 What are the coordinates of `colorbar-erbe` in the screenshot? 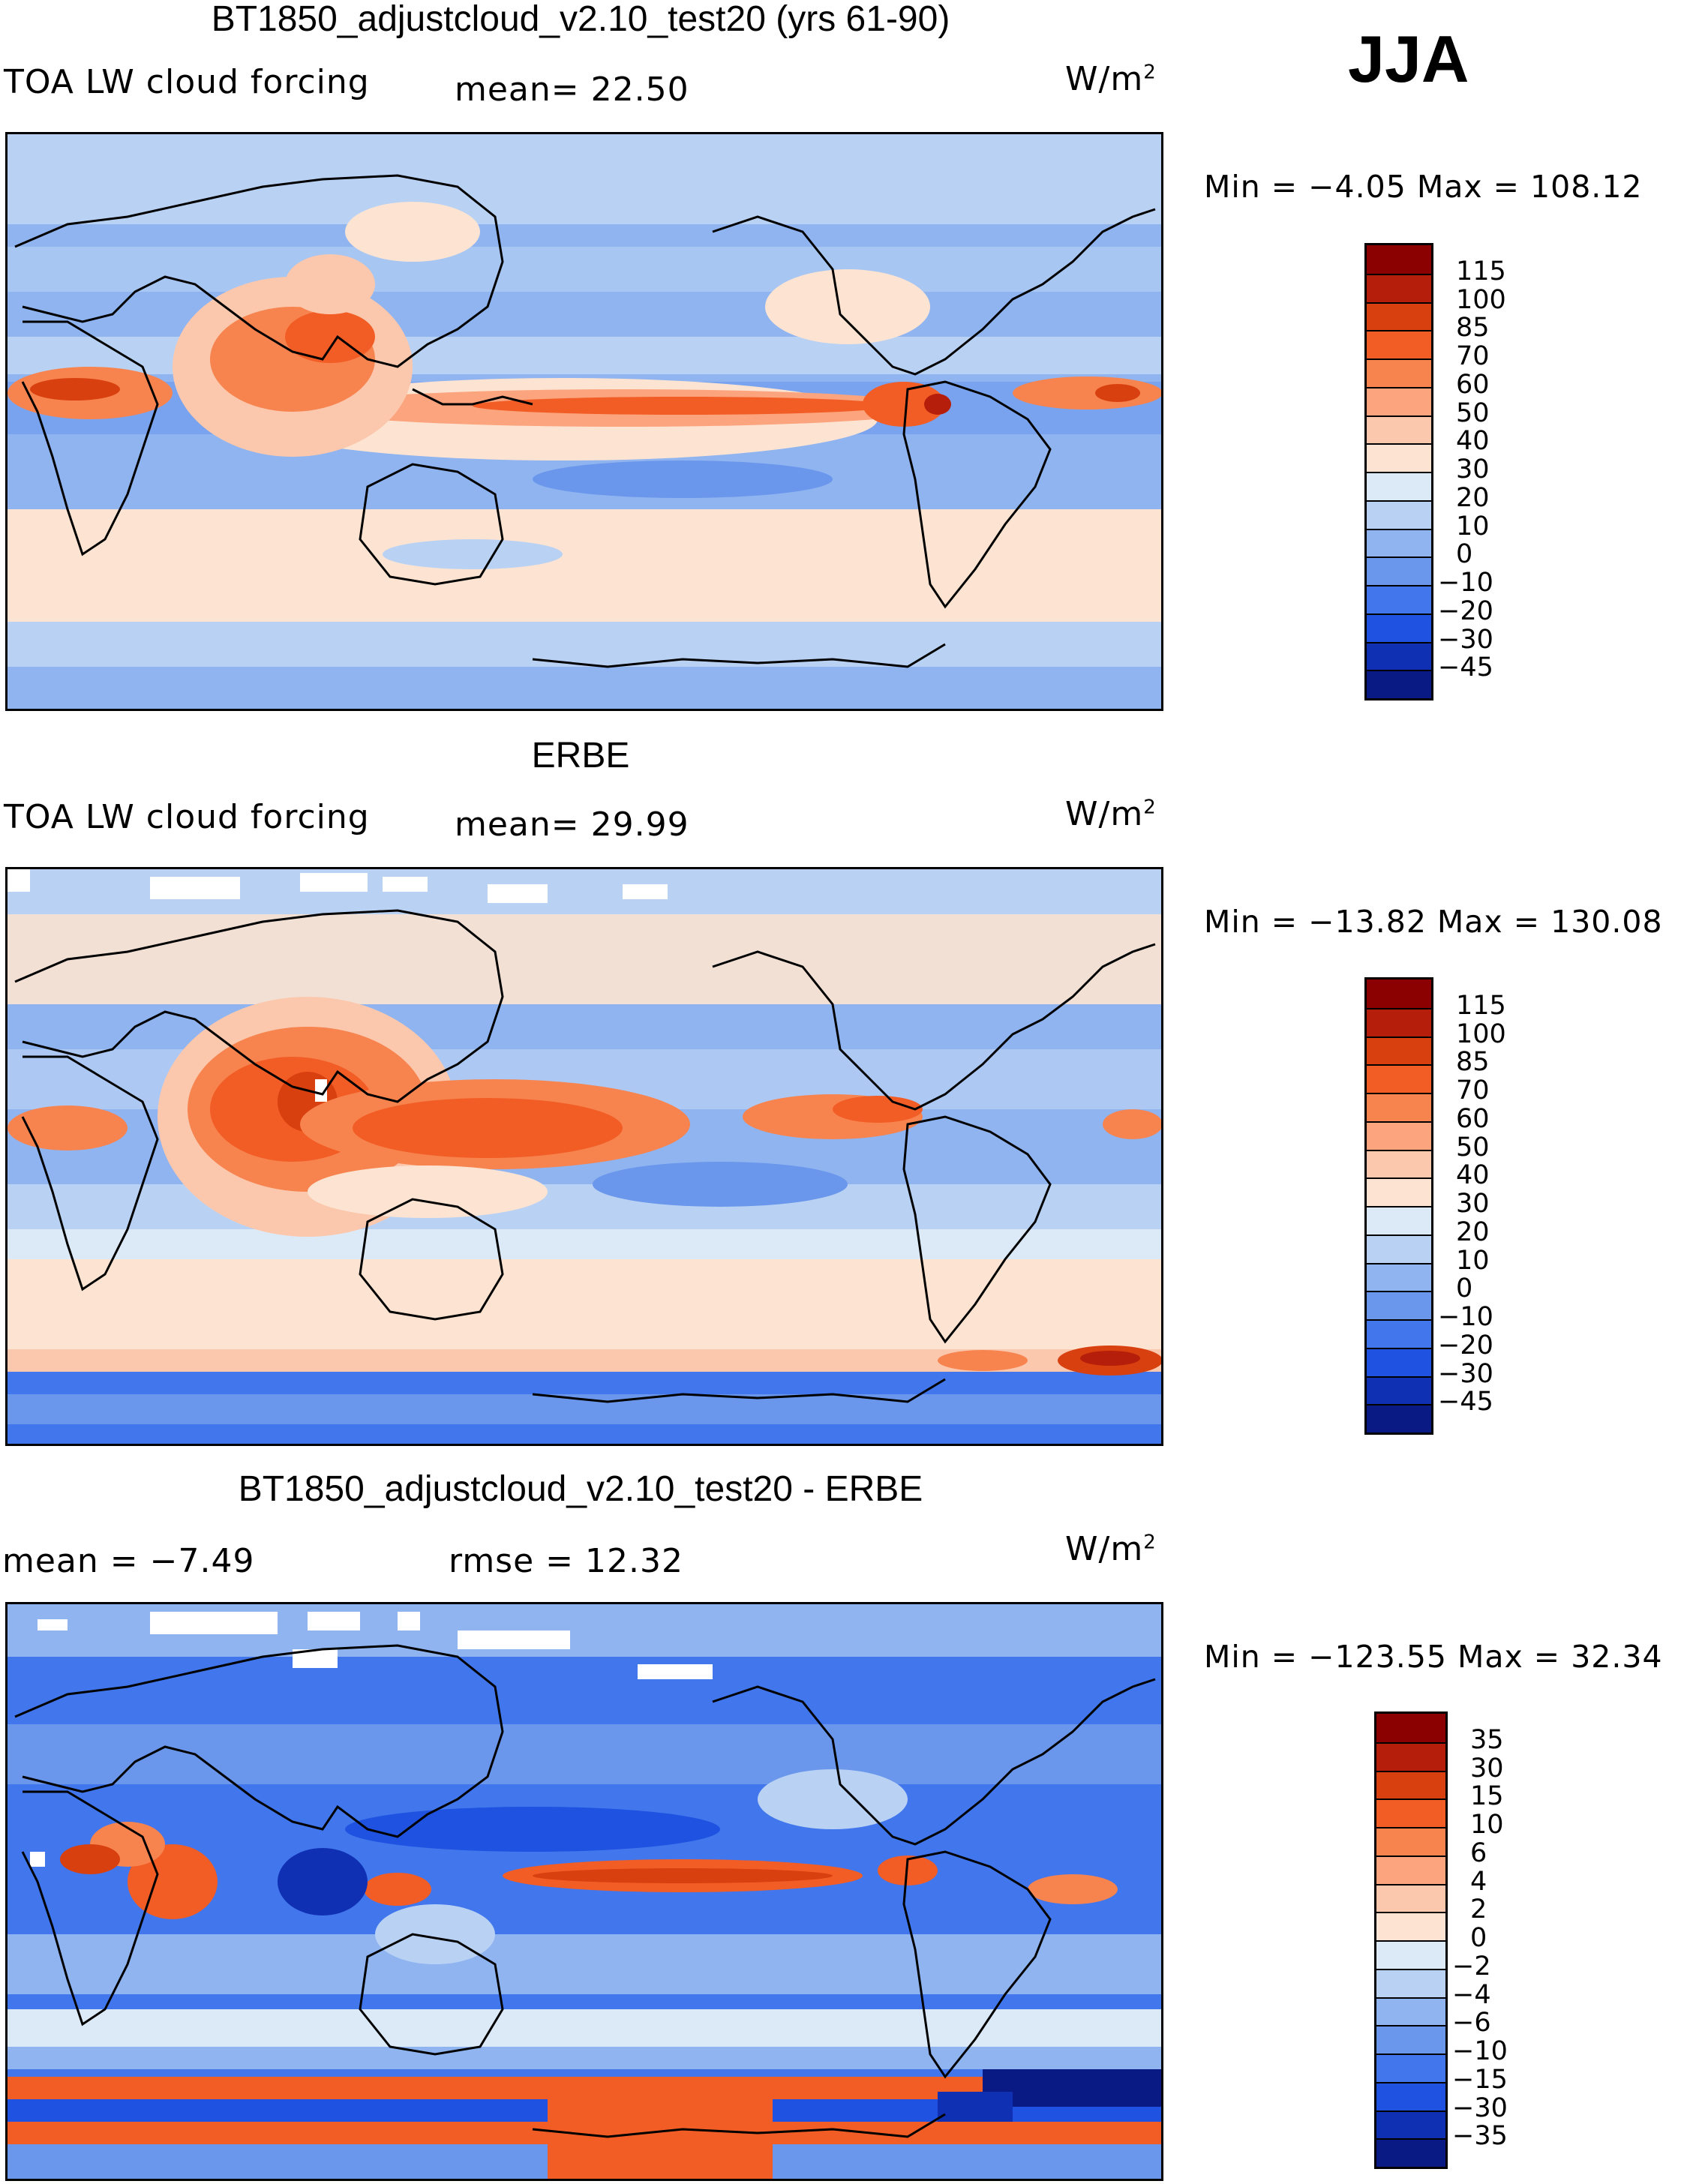 It's located at (1398, 1206).